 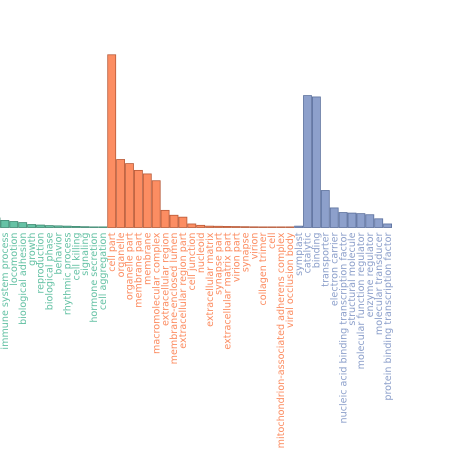 I want to click on tick-label-1-0: cell part, so click(x=112, y=251).